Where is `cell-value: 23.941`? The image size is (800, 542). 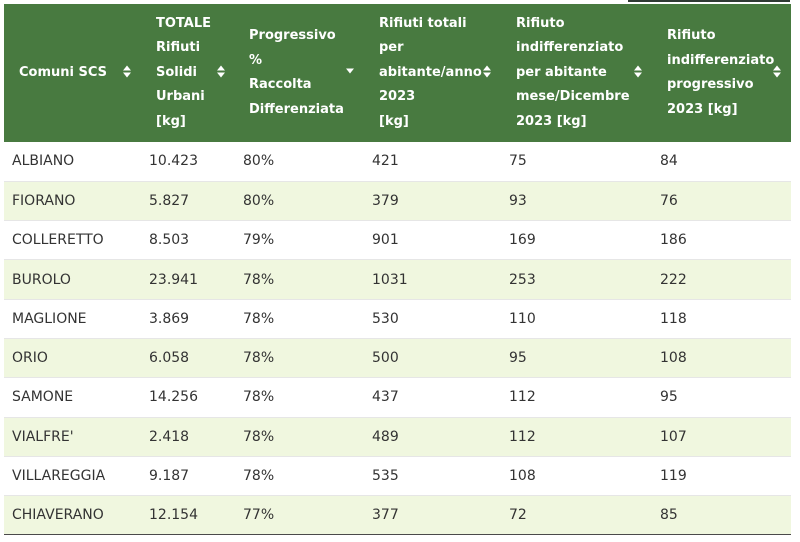 cell-value: 23.941 is located at coordinates (188, 279).